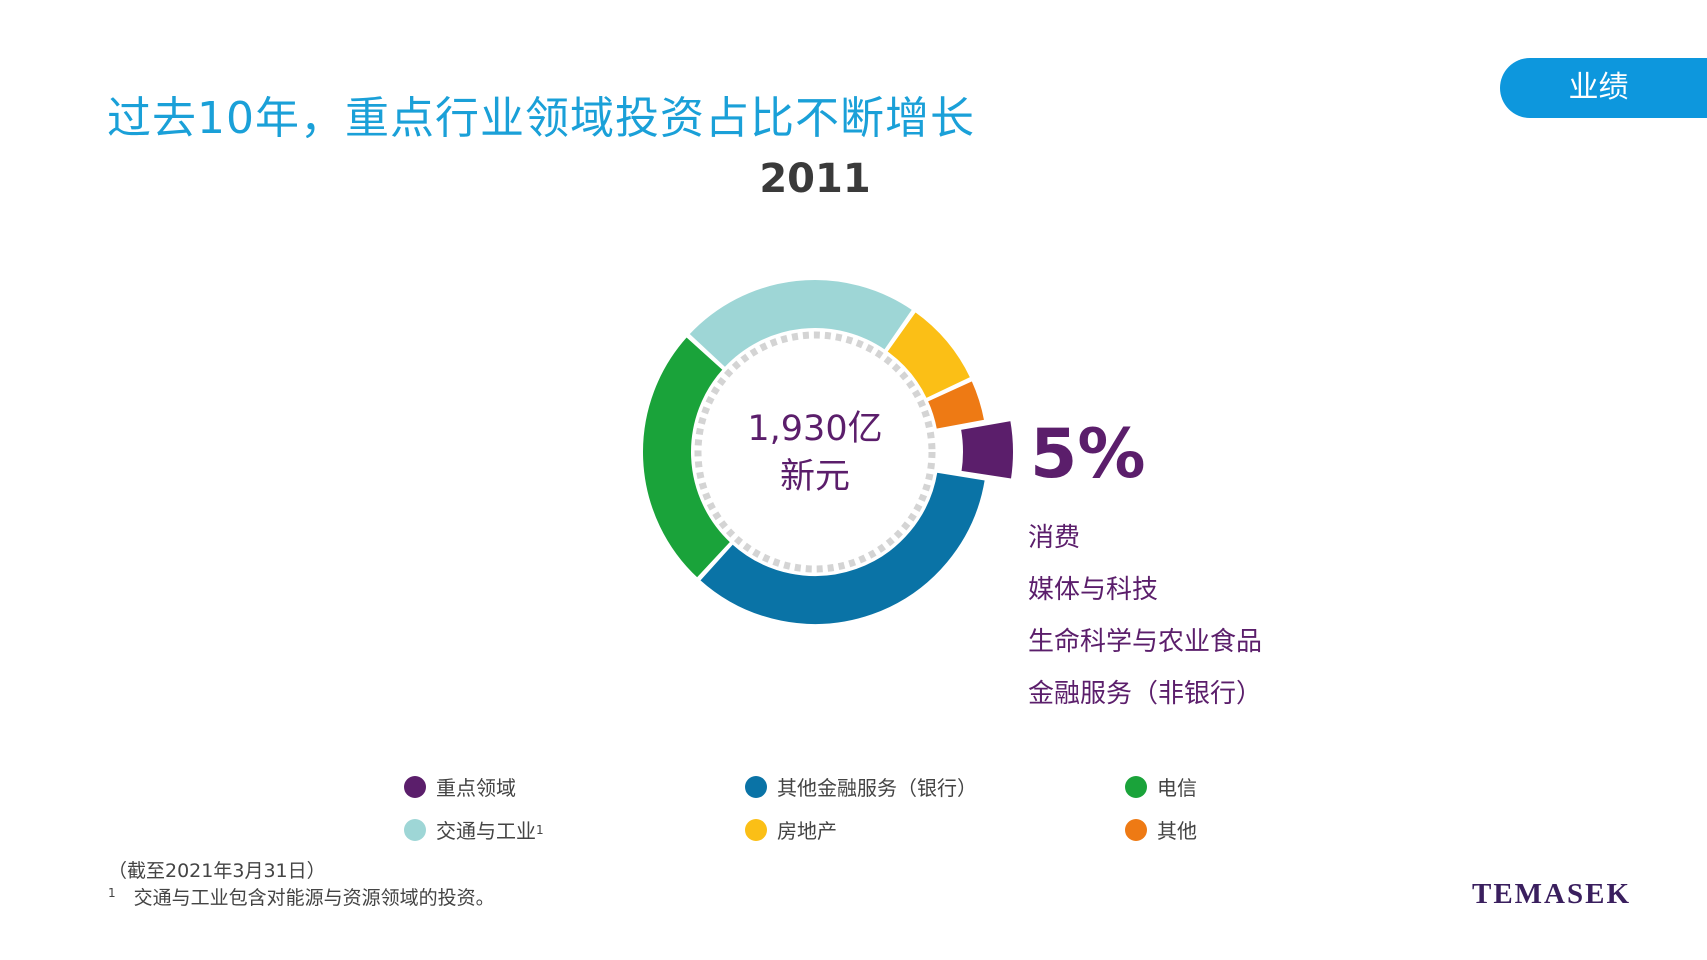  Describe the element at coordinates (541, 118) in the screenshot. I see `page-title: 过去10年，重点行业领域投资占比不断增长` at that location.